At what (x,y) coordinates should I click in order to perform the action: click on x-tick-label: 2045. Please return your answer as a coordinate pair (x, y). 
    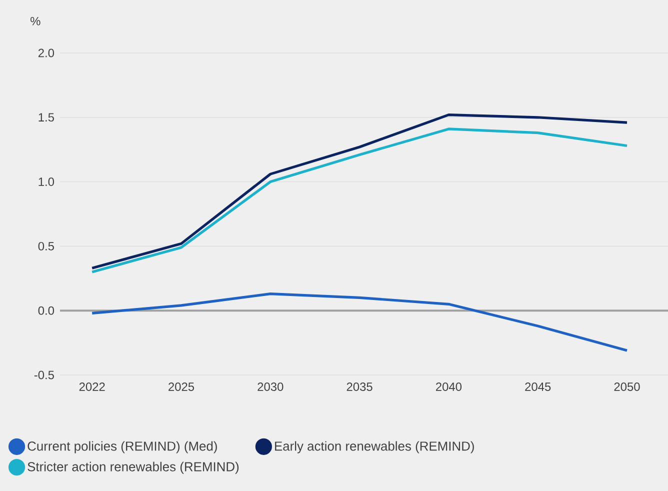
    Looking at the image, I should click on (538, 386).